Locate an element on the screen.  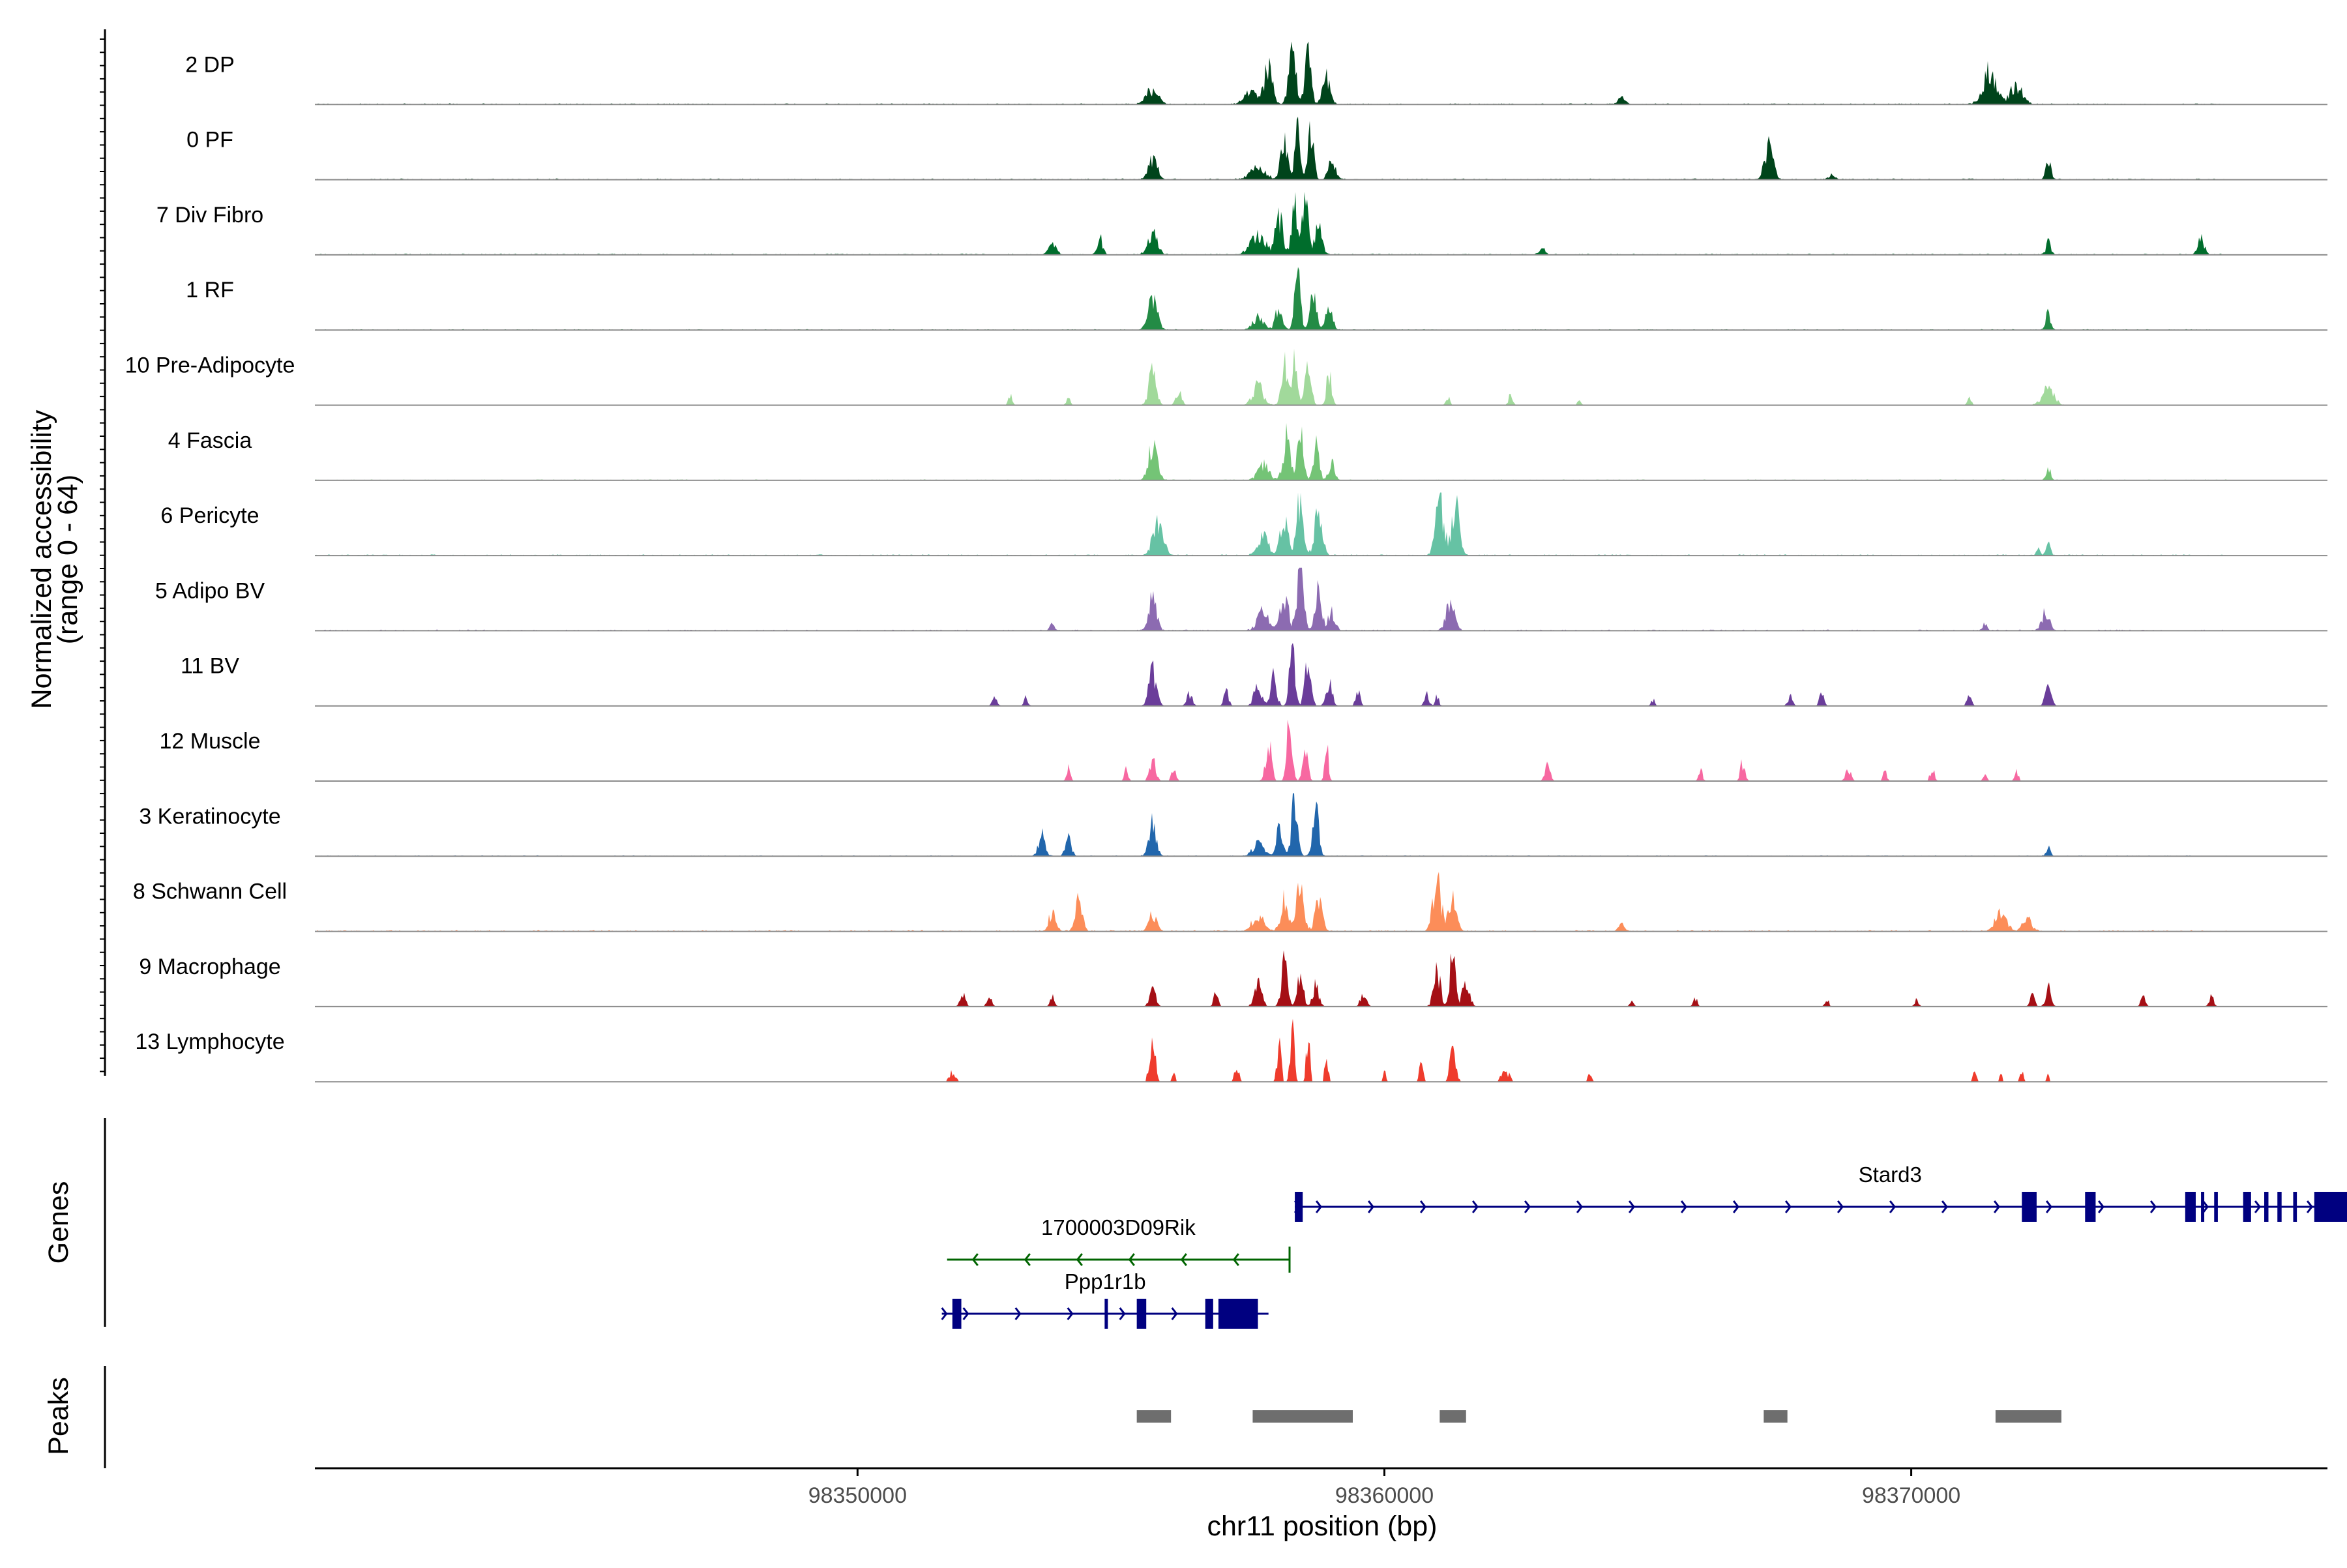
track-label: 4 Fascia is located at coordinates (210, 440).